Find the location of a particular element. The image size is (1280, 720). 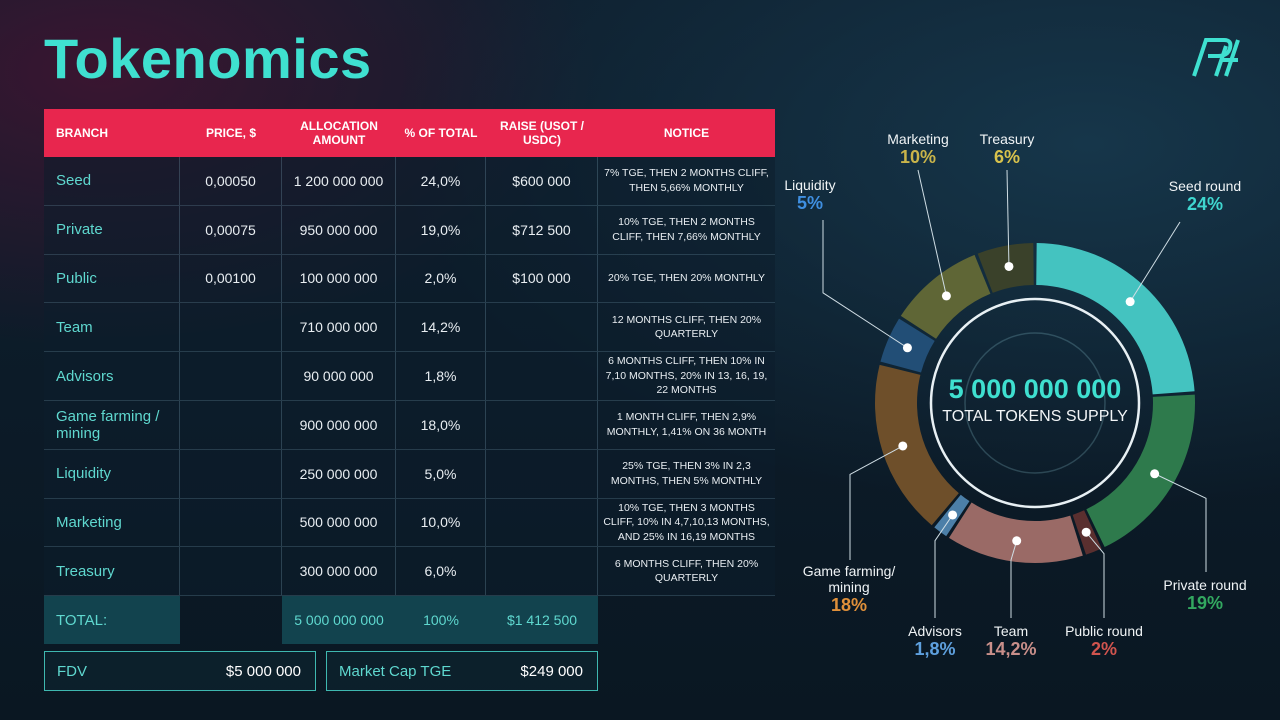

total-allocation: 5 000 000 000 is located at coordinates (339, 620).